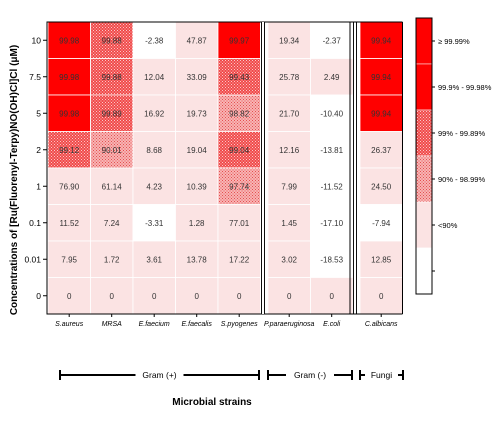 The width and height of the screenshot is (503, 421). What do you see at coordinates (381, 223) in the screenshot?
I see `cell-value-label: -7.94` at bounding box center [381, 223].